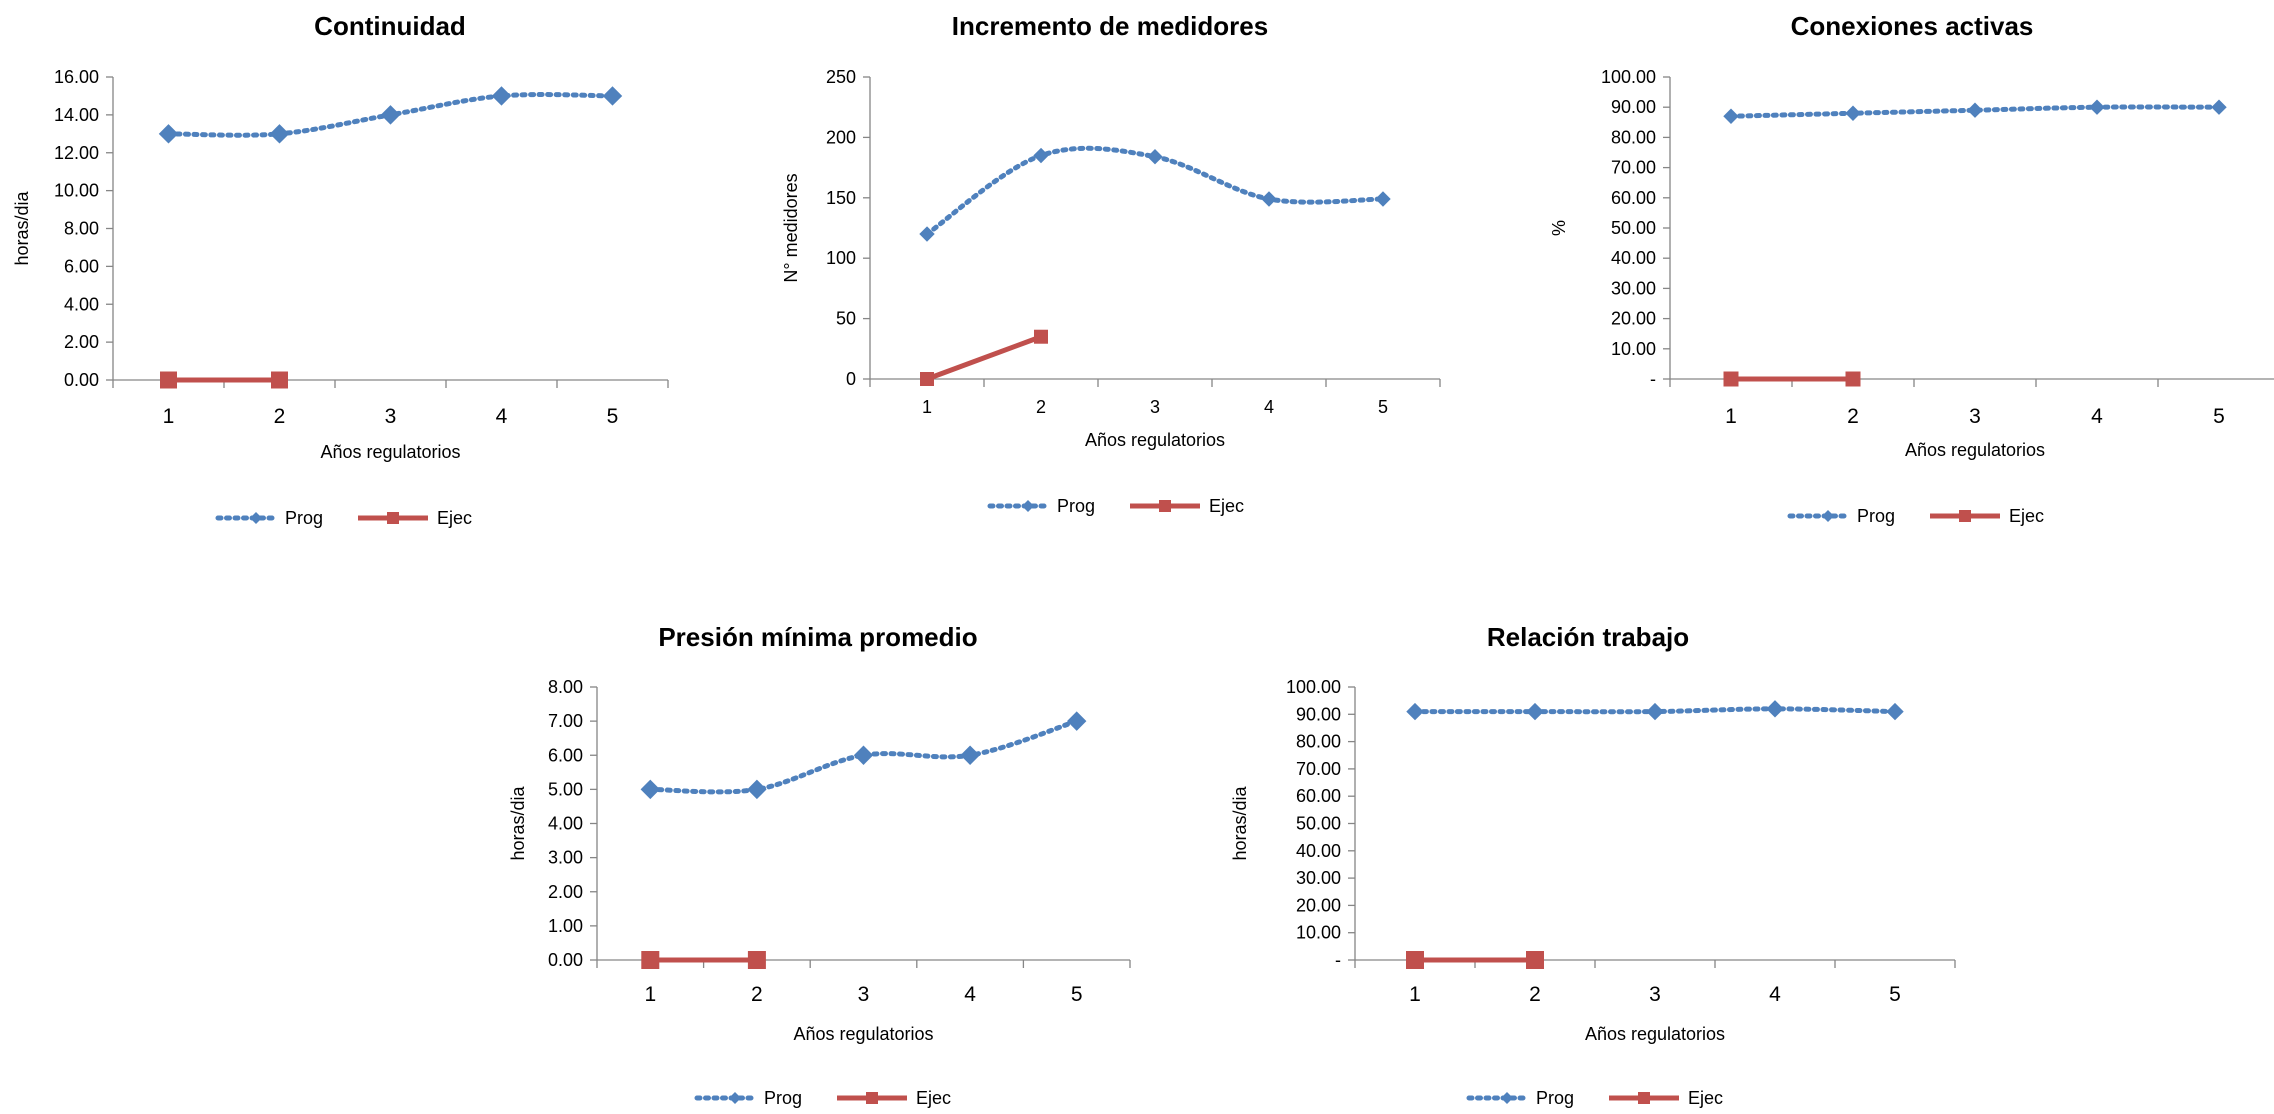 The height and width of the screenshot is (1114, 2274). What do you see at coordinates (565, 926) in the screenshot?
I see `y-tick-label: 1.00` at bounding box center [565, 926].